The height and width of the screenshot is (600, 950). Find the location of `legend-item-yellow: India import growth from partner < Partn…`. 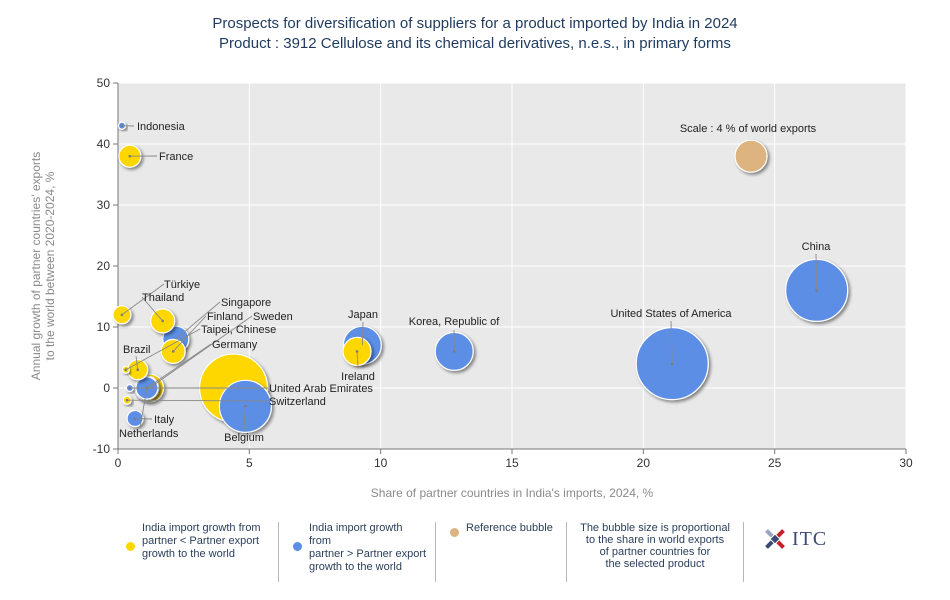

legend-item-yellow: India import growth from partner < Partn… is located at coordinates (195, 552).